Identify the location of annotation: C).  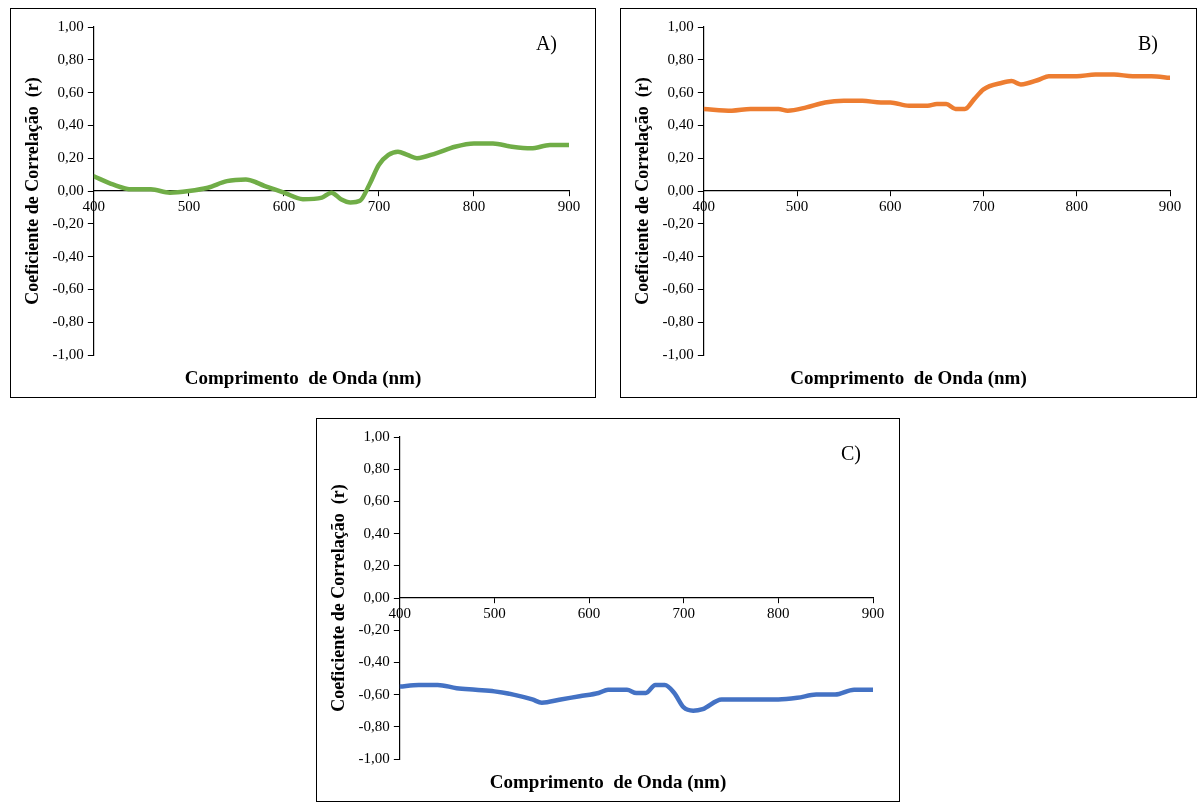
(851, 454).